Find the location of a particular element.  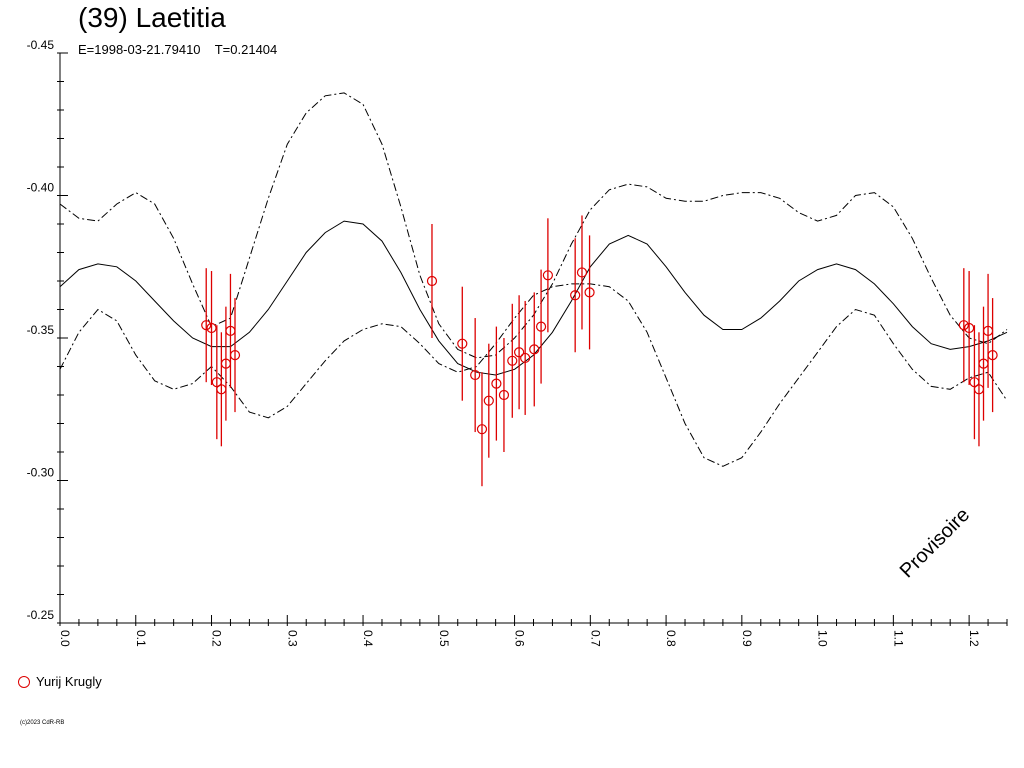

x-tick-label: 0.0 is located at coordinates (65, 638).